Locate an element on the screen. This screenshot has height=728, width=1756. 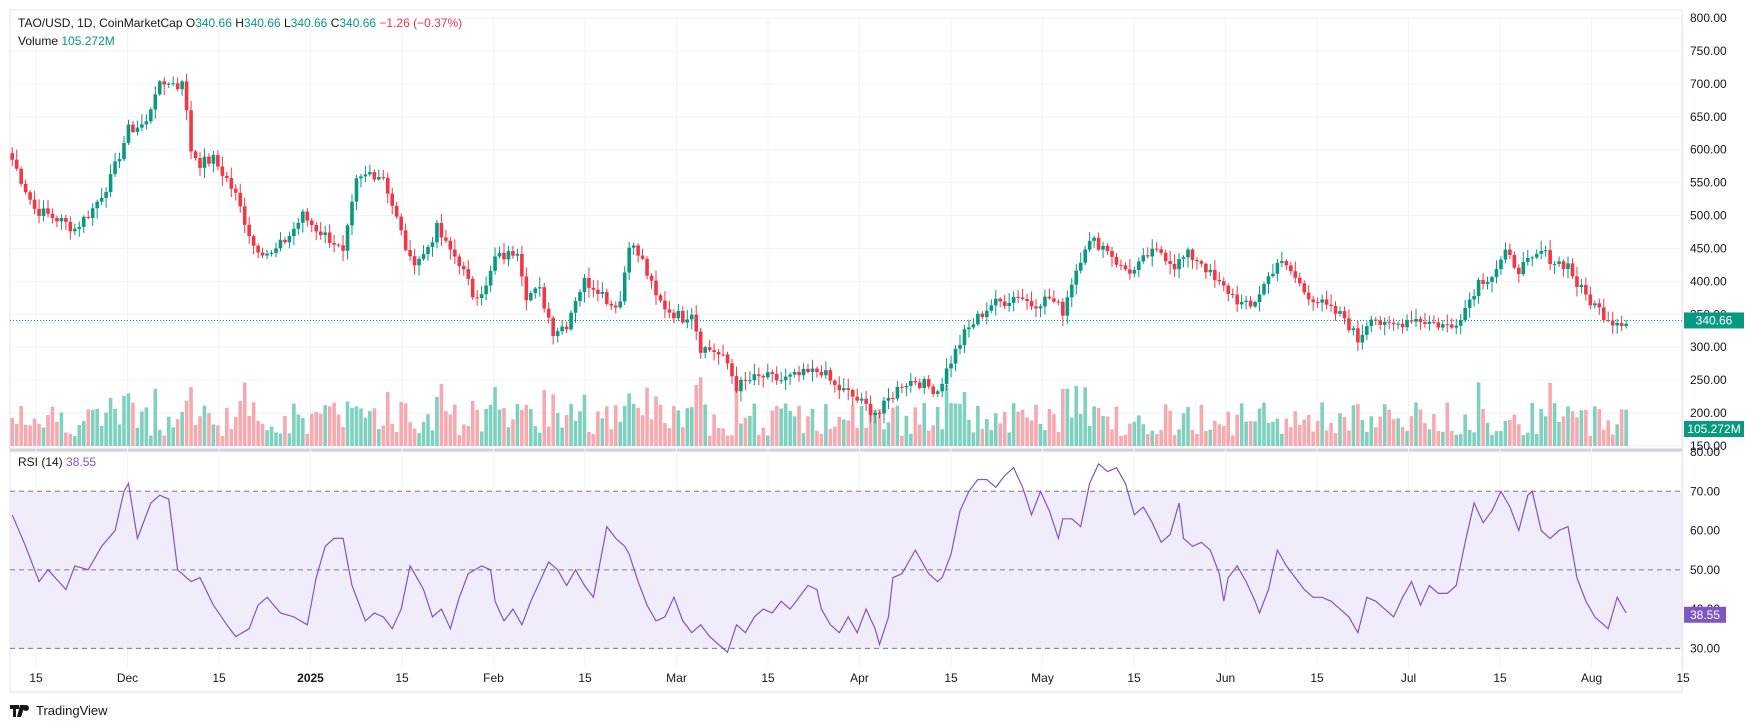
price-tick-label: 600.00 is located at coordinates (1708, 150).